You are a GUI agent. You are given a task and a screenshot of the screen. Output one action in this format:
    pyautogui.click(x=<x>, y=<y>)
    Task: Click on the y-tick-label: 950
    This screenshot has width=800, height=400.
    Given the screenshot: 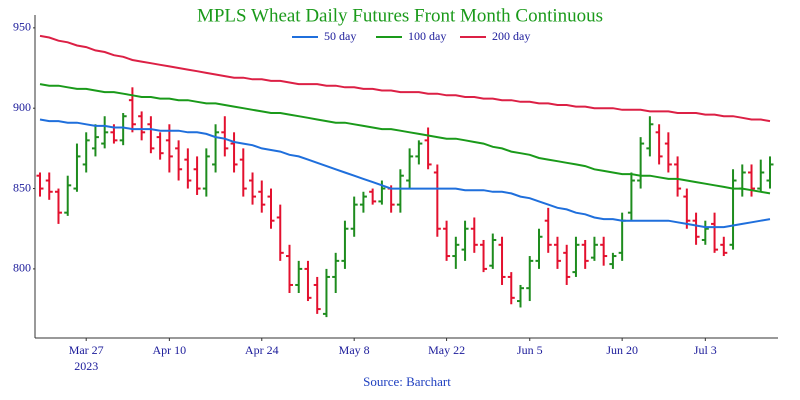 What is the action you would take?
    pyautogui.click(x=22, y=27)
    